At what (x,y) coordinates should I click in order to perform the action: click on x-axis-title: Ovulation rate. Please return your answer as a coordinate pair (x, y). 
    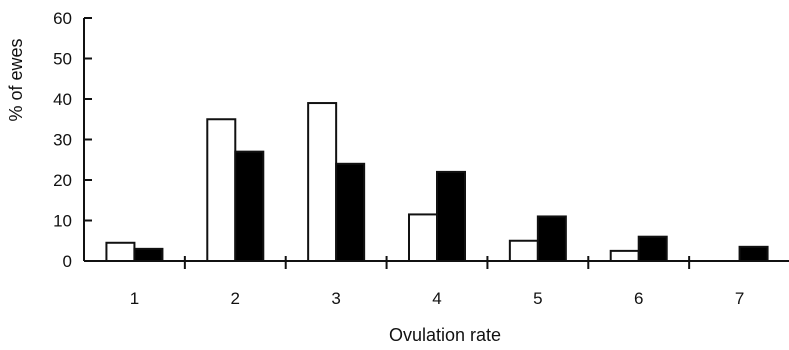
    Looking at the image, I should click on (445, 335).